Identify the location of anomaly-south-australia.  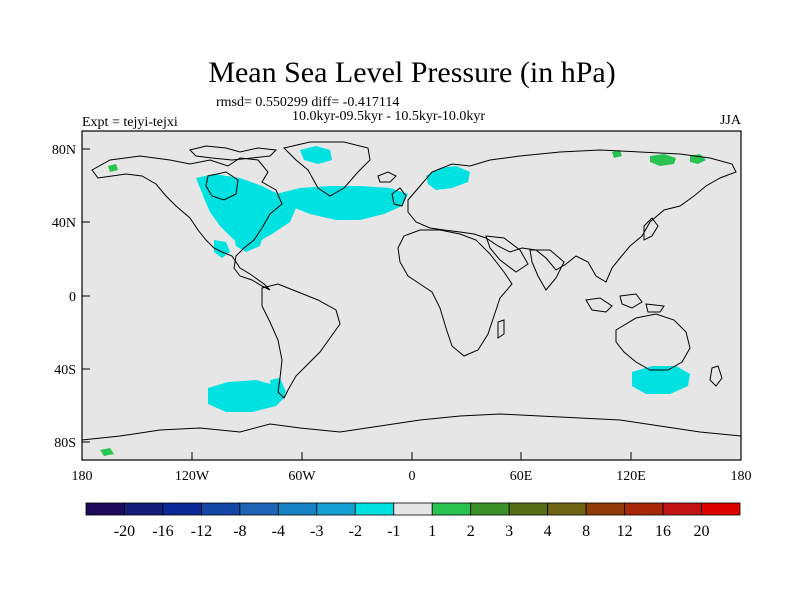
(661, 380).